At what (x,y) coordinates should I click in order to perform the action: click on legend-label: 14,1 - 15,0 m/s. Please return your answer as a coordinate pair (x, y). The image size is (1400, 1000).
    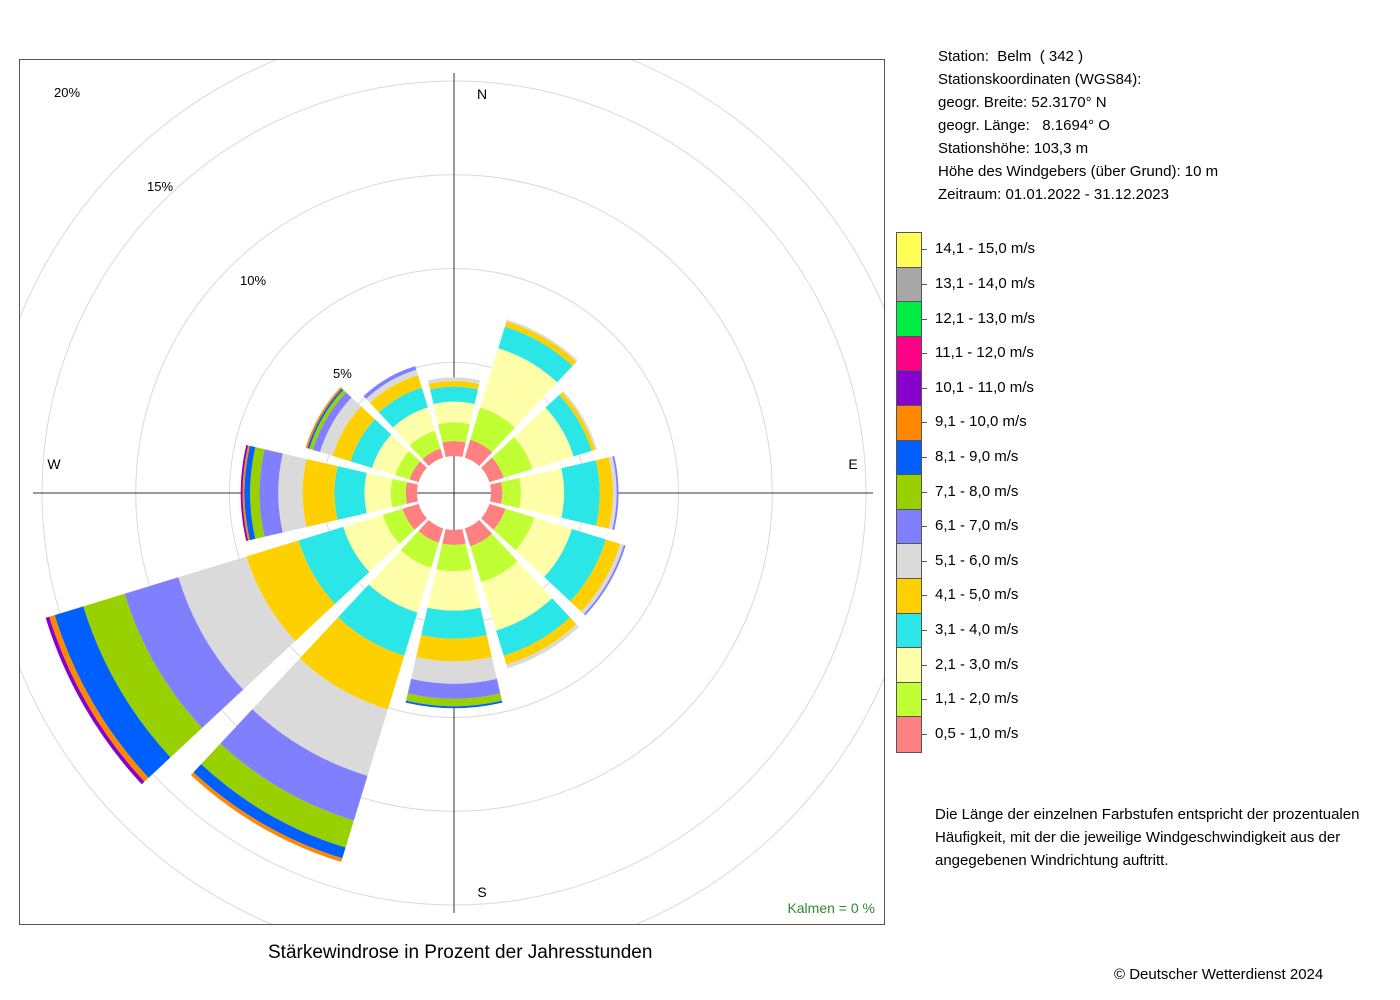
    Looking at the image, I should click on (985, 249).